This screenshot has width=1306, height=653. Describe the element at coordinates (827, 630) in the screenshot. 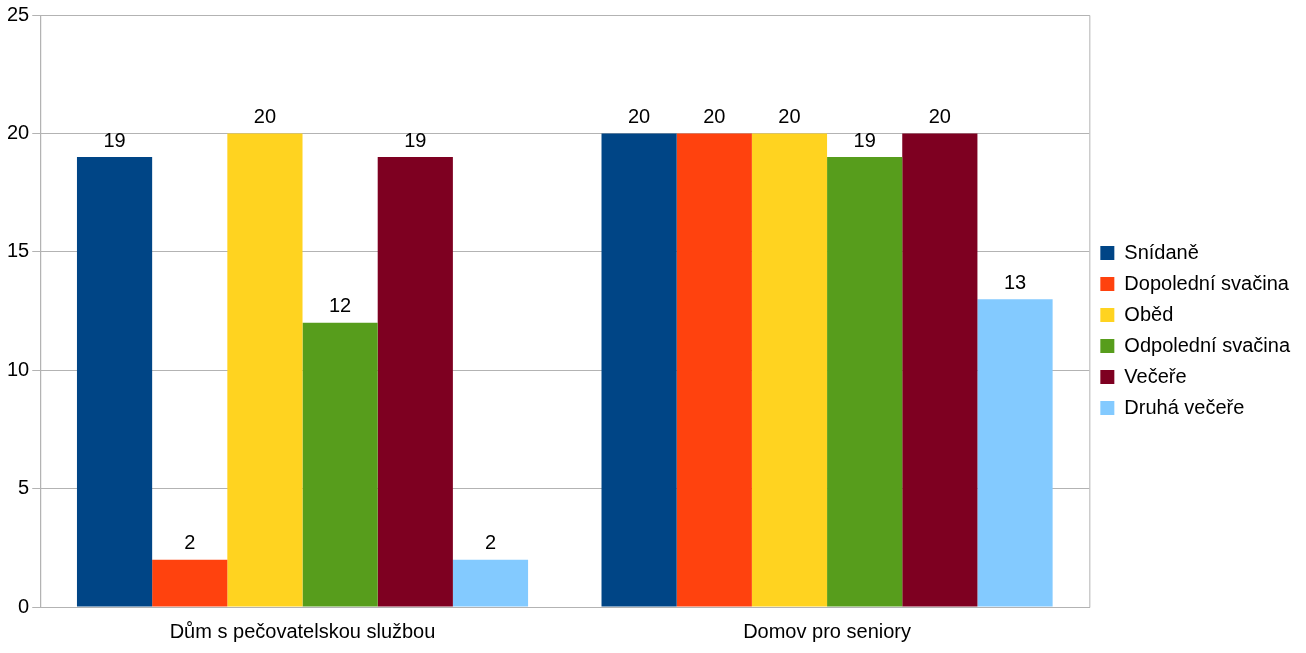

I see `x-tick-label: Domov pro seniory` at that location.